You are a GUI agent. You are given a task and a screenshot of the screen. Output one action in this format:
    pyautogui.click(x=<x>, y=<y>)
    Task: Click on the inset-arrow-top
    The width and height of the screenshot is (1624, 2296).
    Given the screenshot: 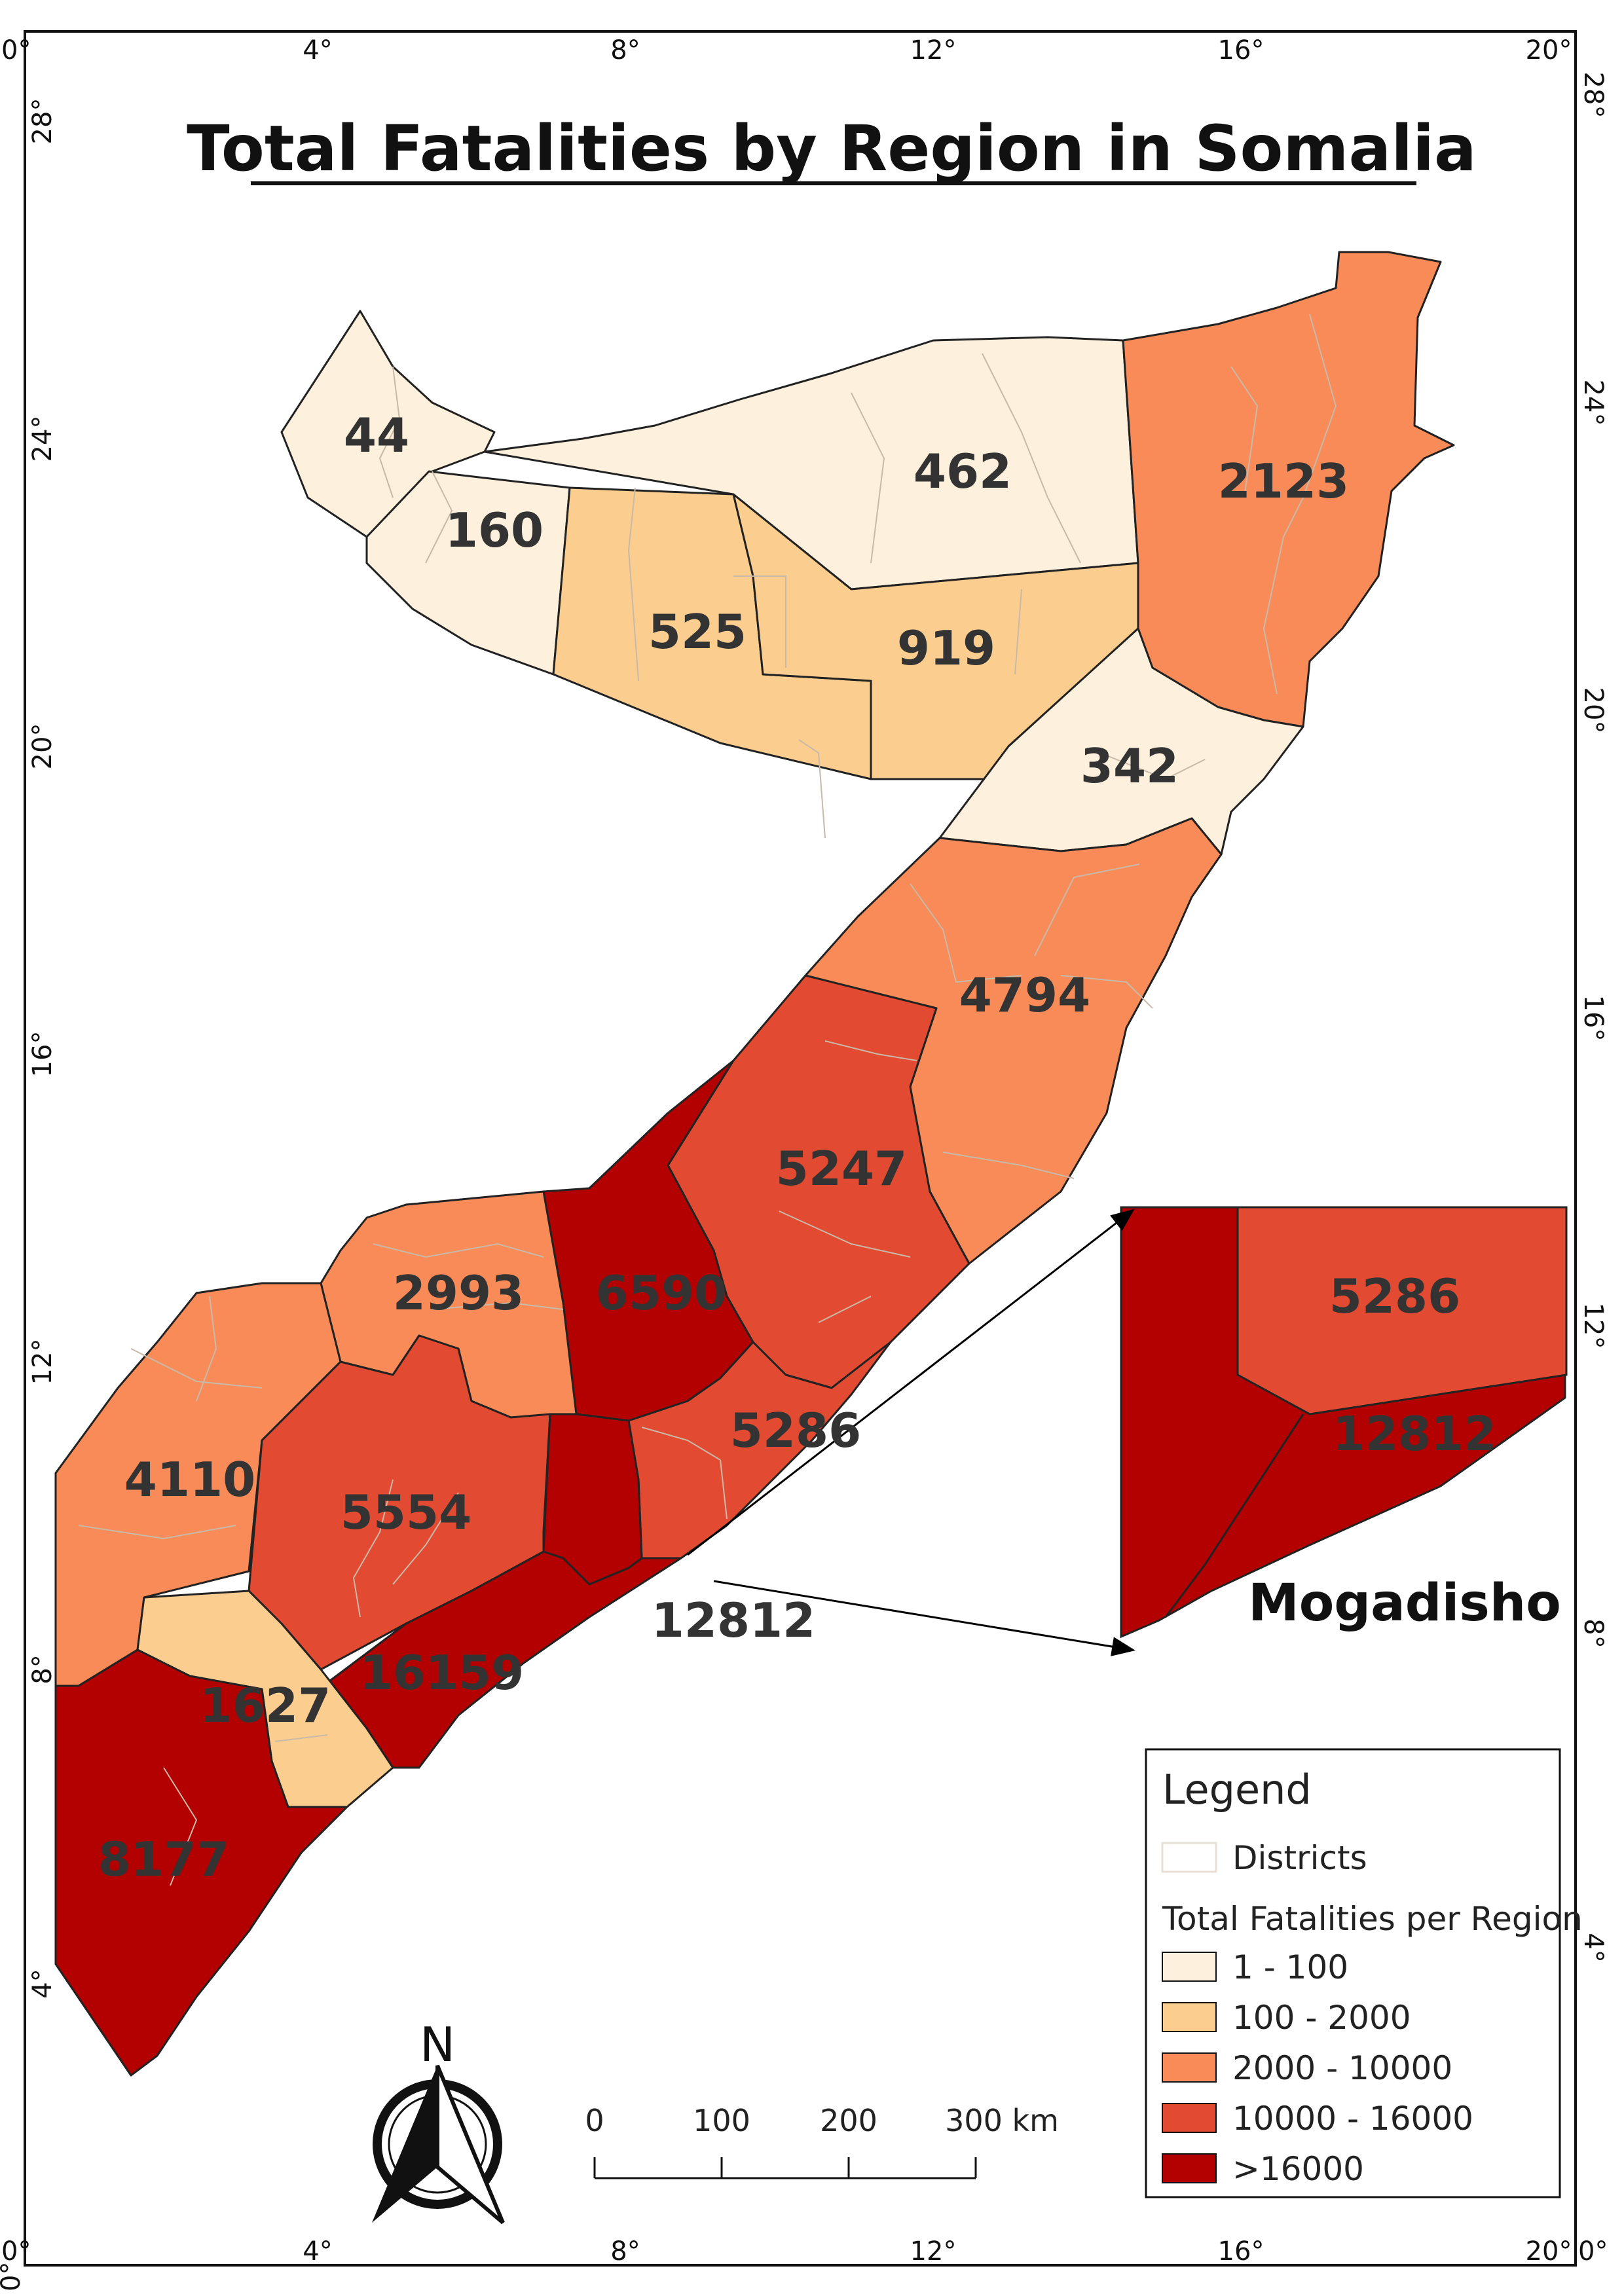 What is the action you would take?
    pyautogui.click(x=911, y=1382)
    